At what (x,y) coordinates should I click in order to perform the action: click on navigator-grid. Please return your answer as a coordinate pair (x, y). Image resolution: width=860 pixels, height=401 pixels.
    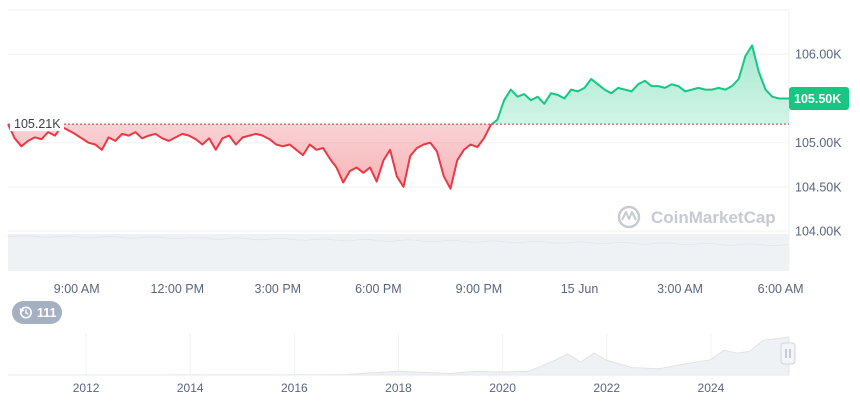
    Looking at the image, I should click on (398, 354).